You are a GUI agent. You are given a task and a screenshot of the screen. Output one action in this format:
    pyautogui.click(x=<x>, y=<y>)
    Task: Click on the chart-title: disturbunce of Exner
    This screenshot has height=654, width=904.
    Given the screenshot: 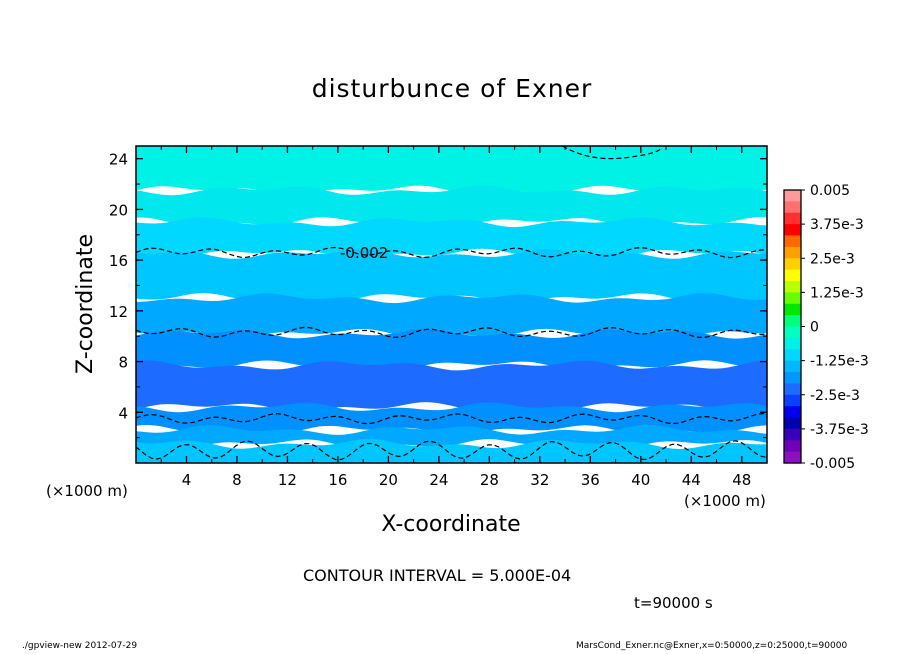 What is the action you would take?
    pyautogui.click(x=452, y=88)
    